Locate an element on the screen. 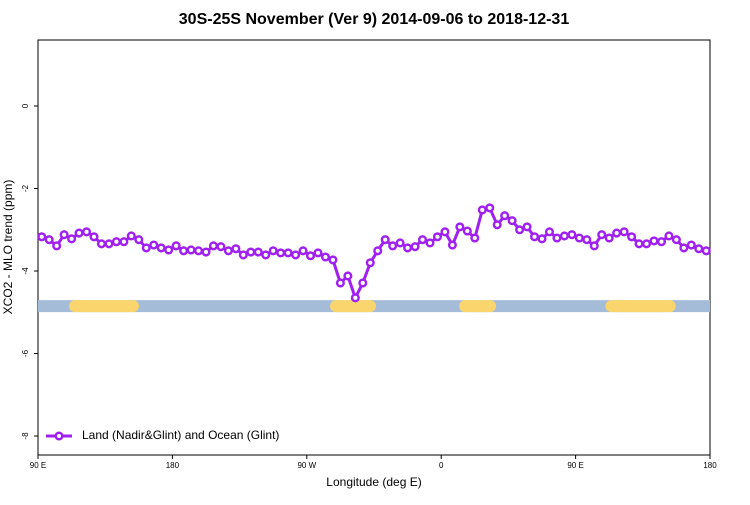  legend-marker is located at coordinates (59, 436).